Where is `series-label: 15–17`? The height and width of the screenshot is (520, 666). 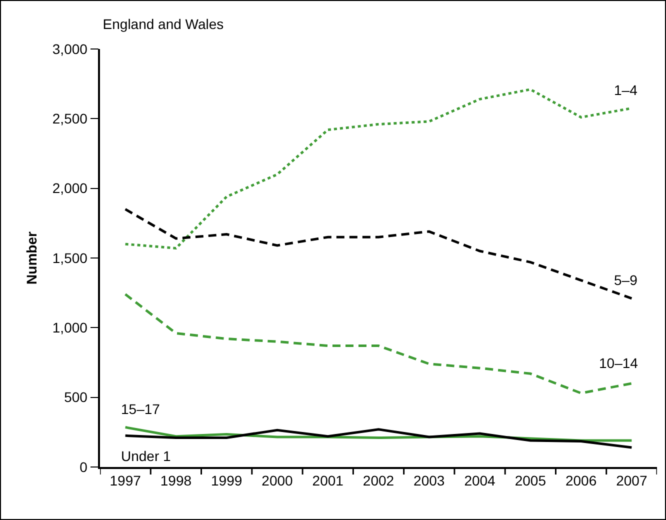 series-label: 15–17 is located at coordinates (140, 409).